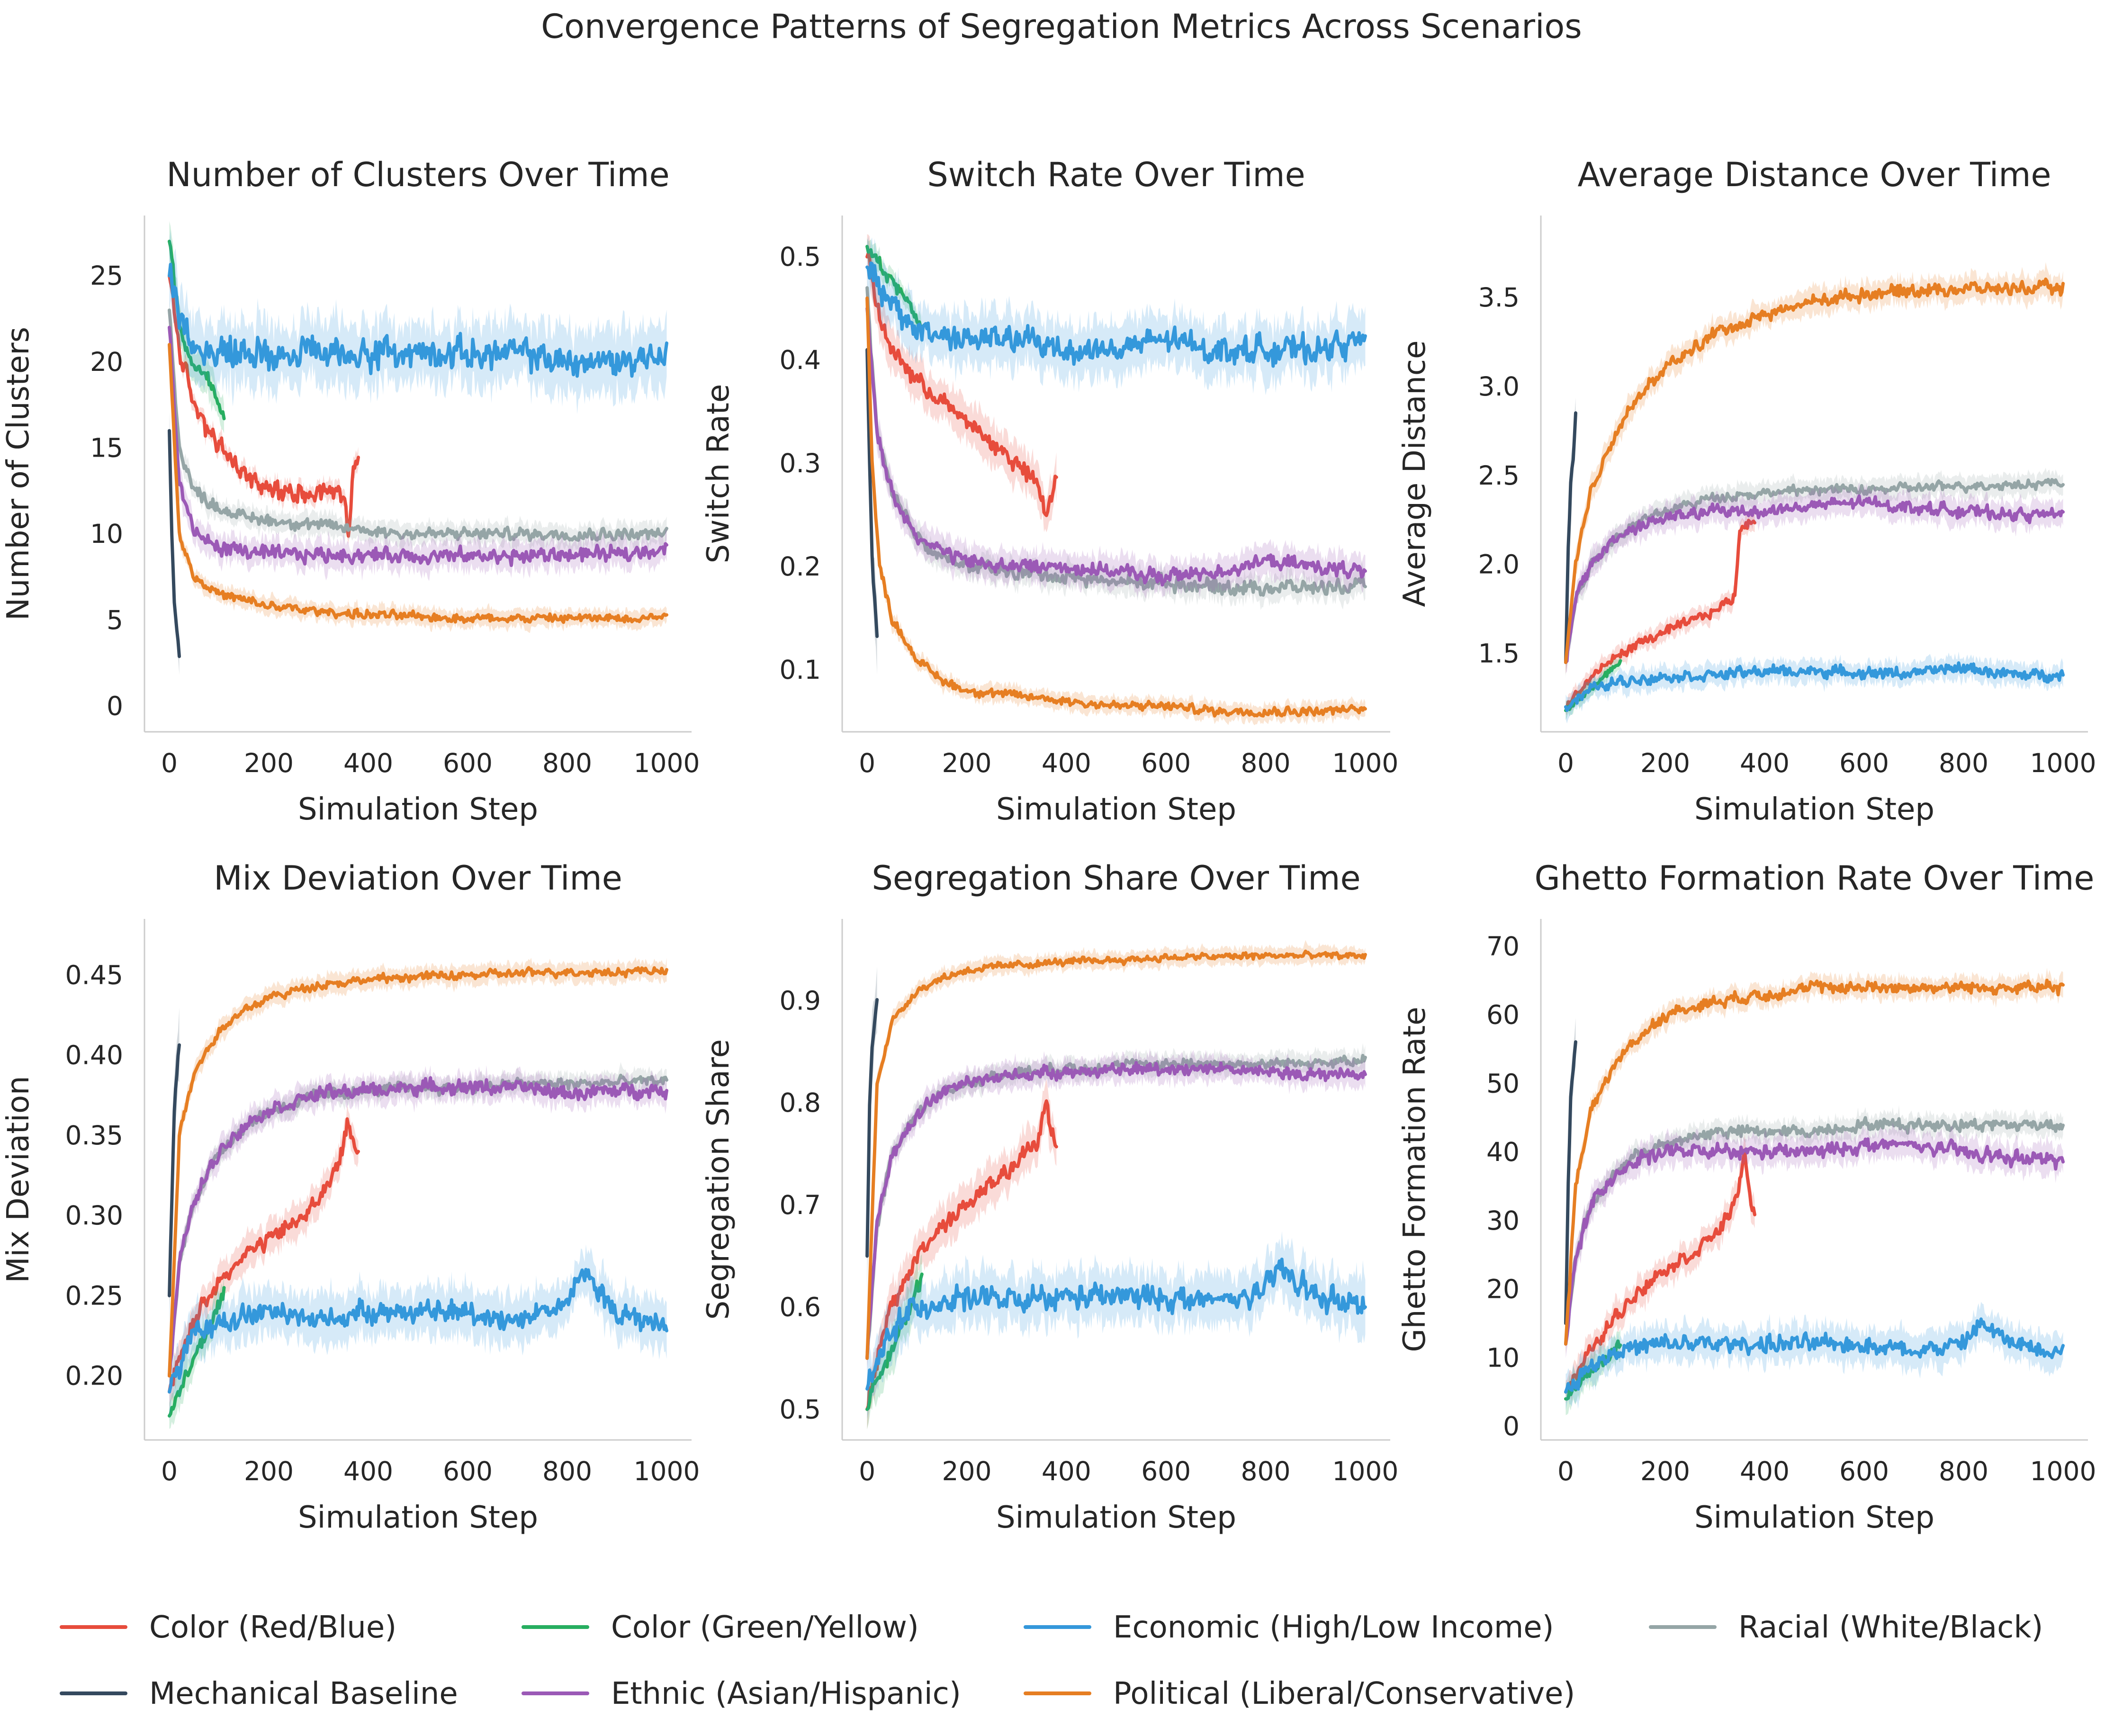 The width and height of the screenshot is (2123, 1736). Describe the element at coordinates (720, 1627) in the screenshot. I see `legend-item-color-green-yellow: Color (Green/Yellow)` at that location.